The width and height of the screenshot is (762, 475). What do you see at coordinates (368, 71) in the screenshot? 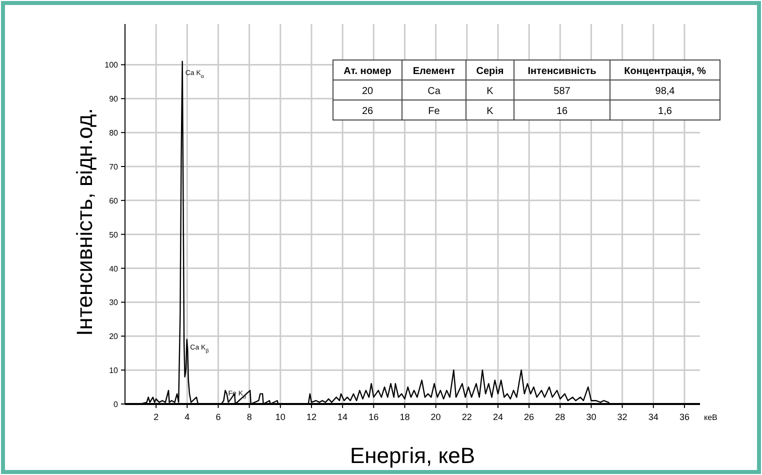
I see `category-label: Ат. номер` at bounding box center [368, 71].